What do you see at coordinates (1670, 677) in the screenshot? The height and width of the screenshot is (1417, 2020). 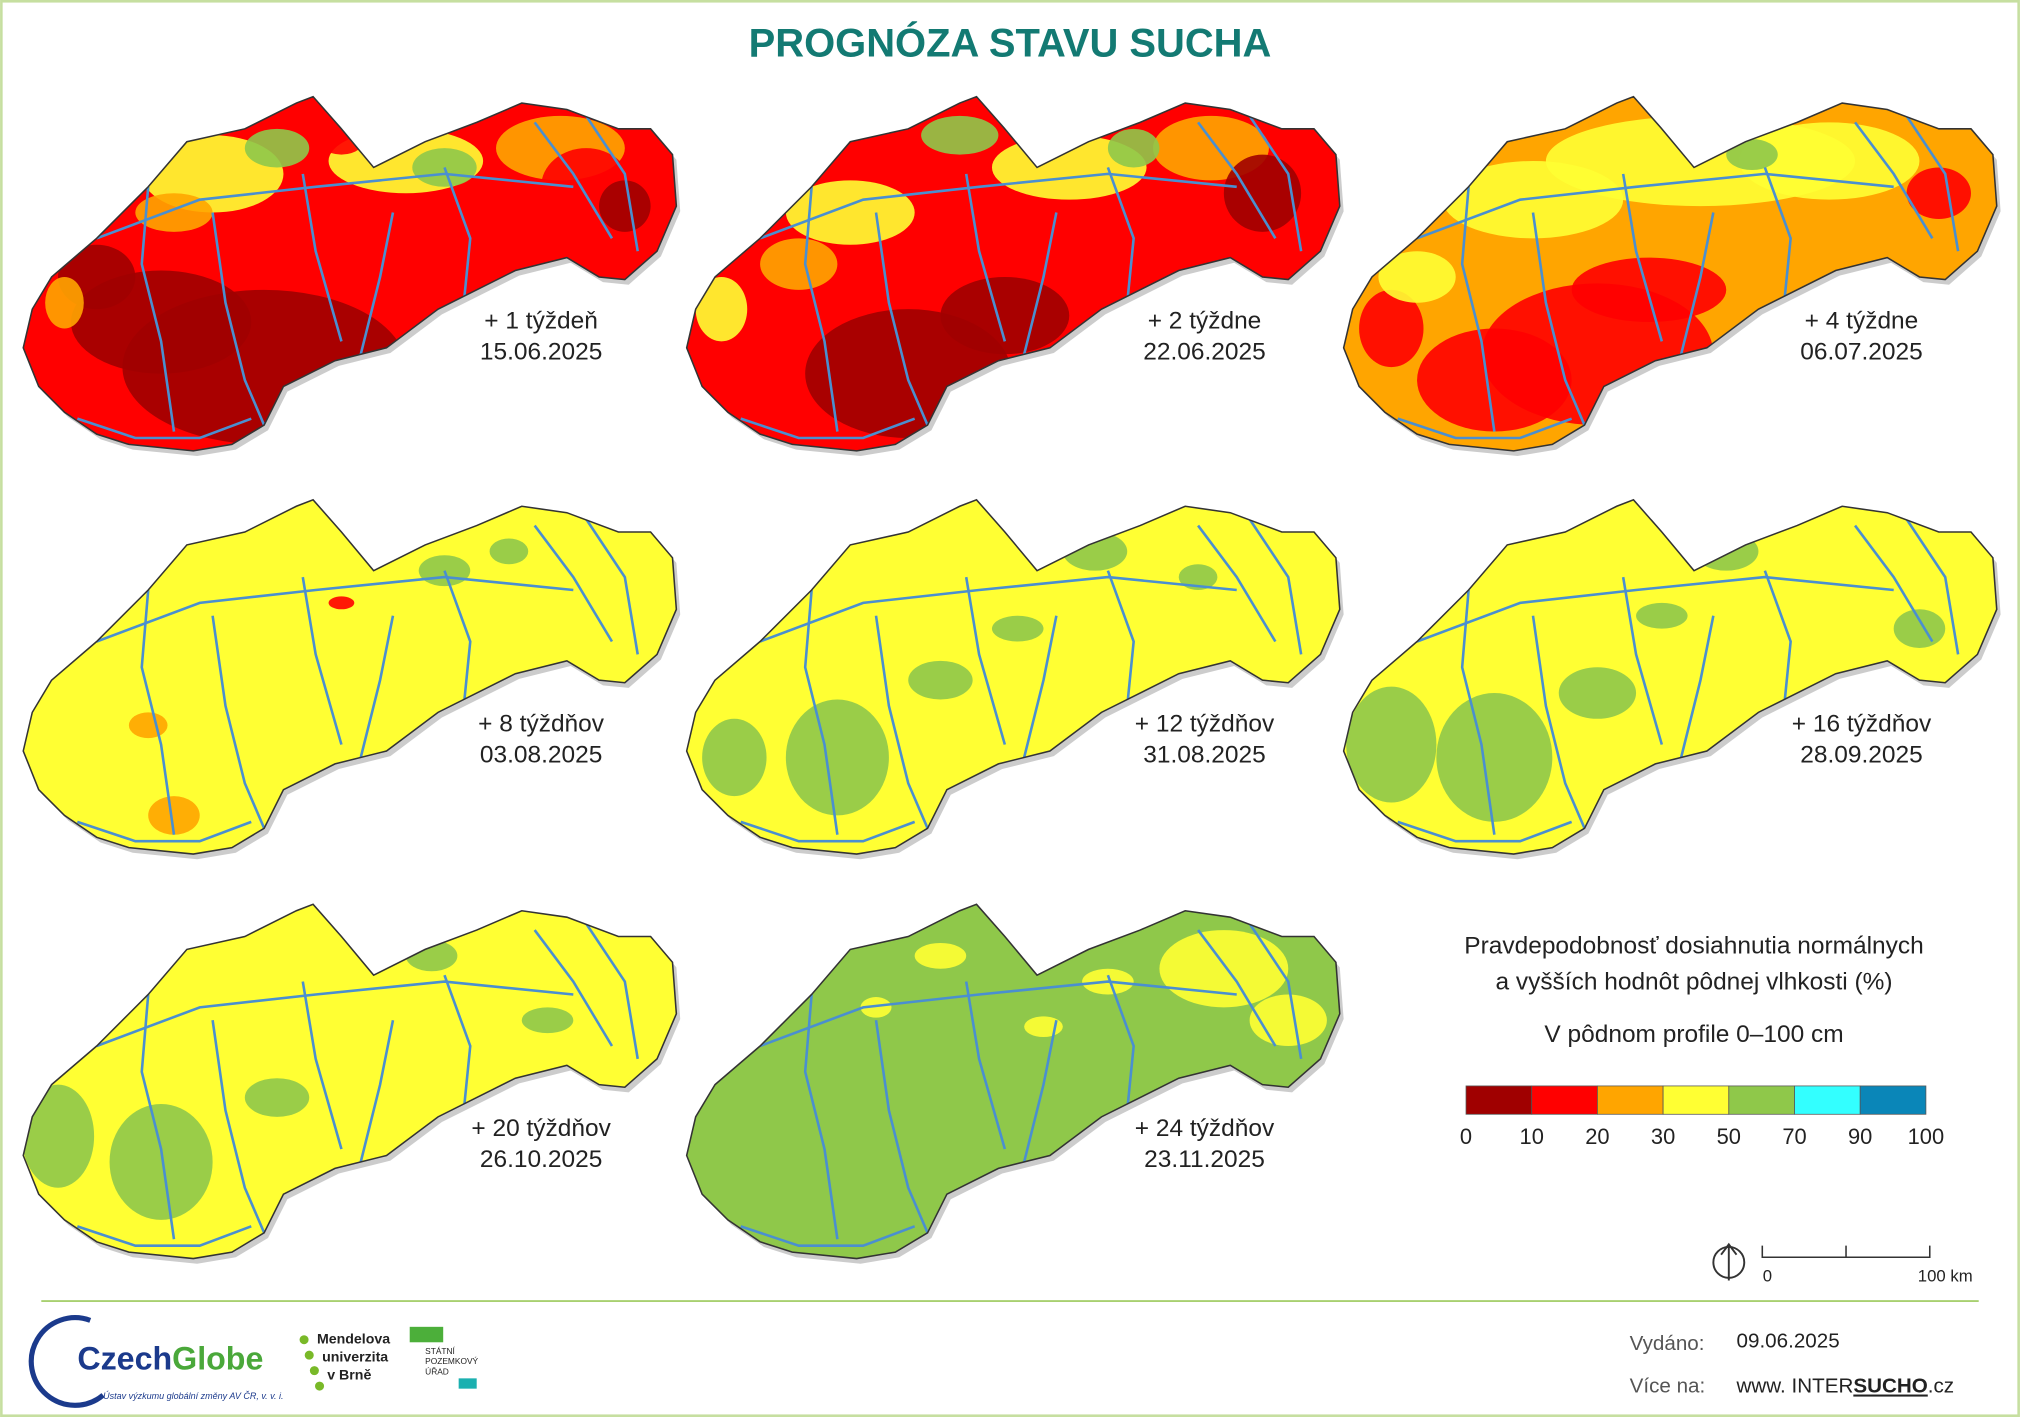 I see `map-base` at bounding box center [1670, 677].